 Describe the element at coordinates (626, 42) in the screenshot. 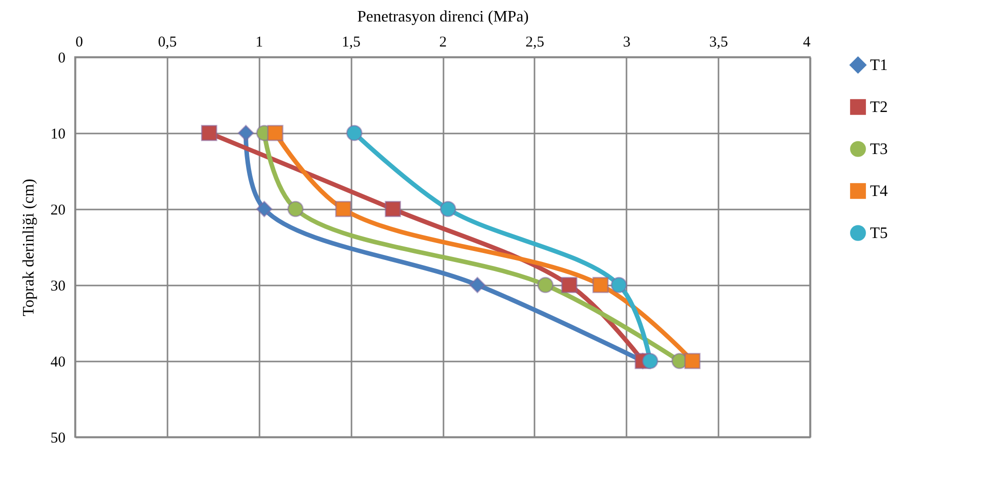

I see `x-tick-label: 3` at that location.